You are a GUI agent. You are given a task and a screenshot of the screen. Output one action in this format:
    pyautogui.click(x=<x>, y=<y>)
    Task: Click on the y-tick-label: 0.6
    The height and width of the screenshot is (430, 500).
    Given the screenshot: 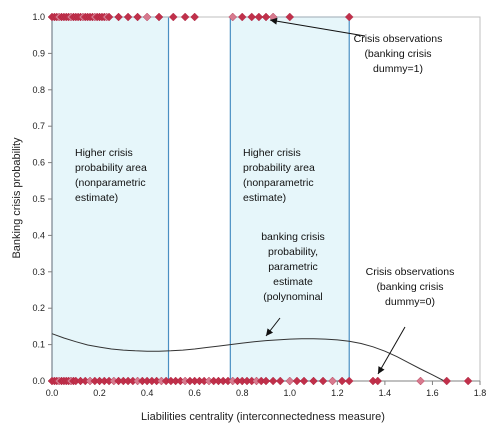 What is the action you would take?
    pyautogui.click(x=38, y=163)
    